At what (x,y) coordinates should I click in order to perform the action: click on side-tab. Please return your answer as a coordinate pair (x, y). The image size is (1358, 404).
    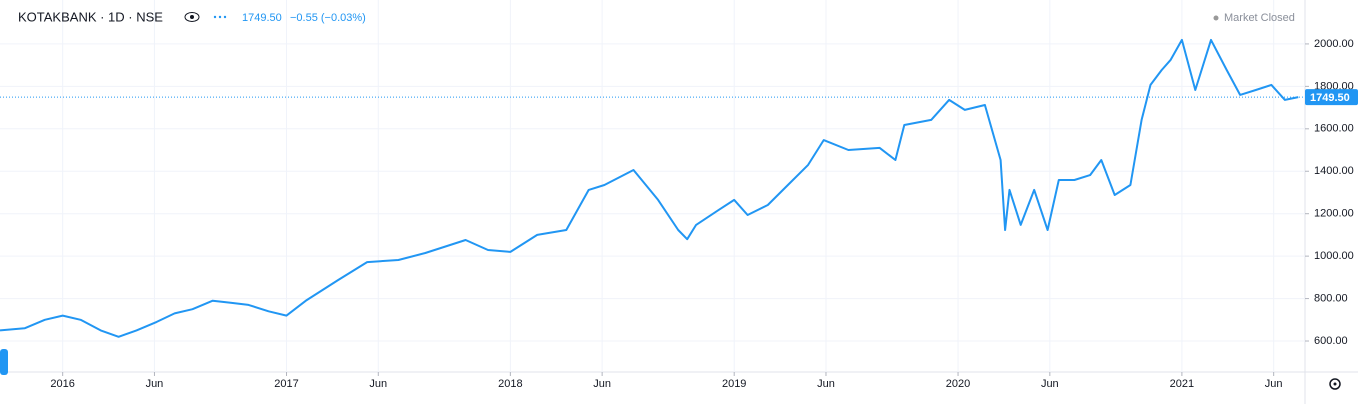
    Looking at the image, I should click on (4, 362).